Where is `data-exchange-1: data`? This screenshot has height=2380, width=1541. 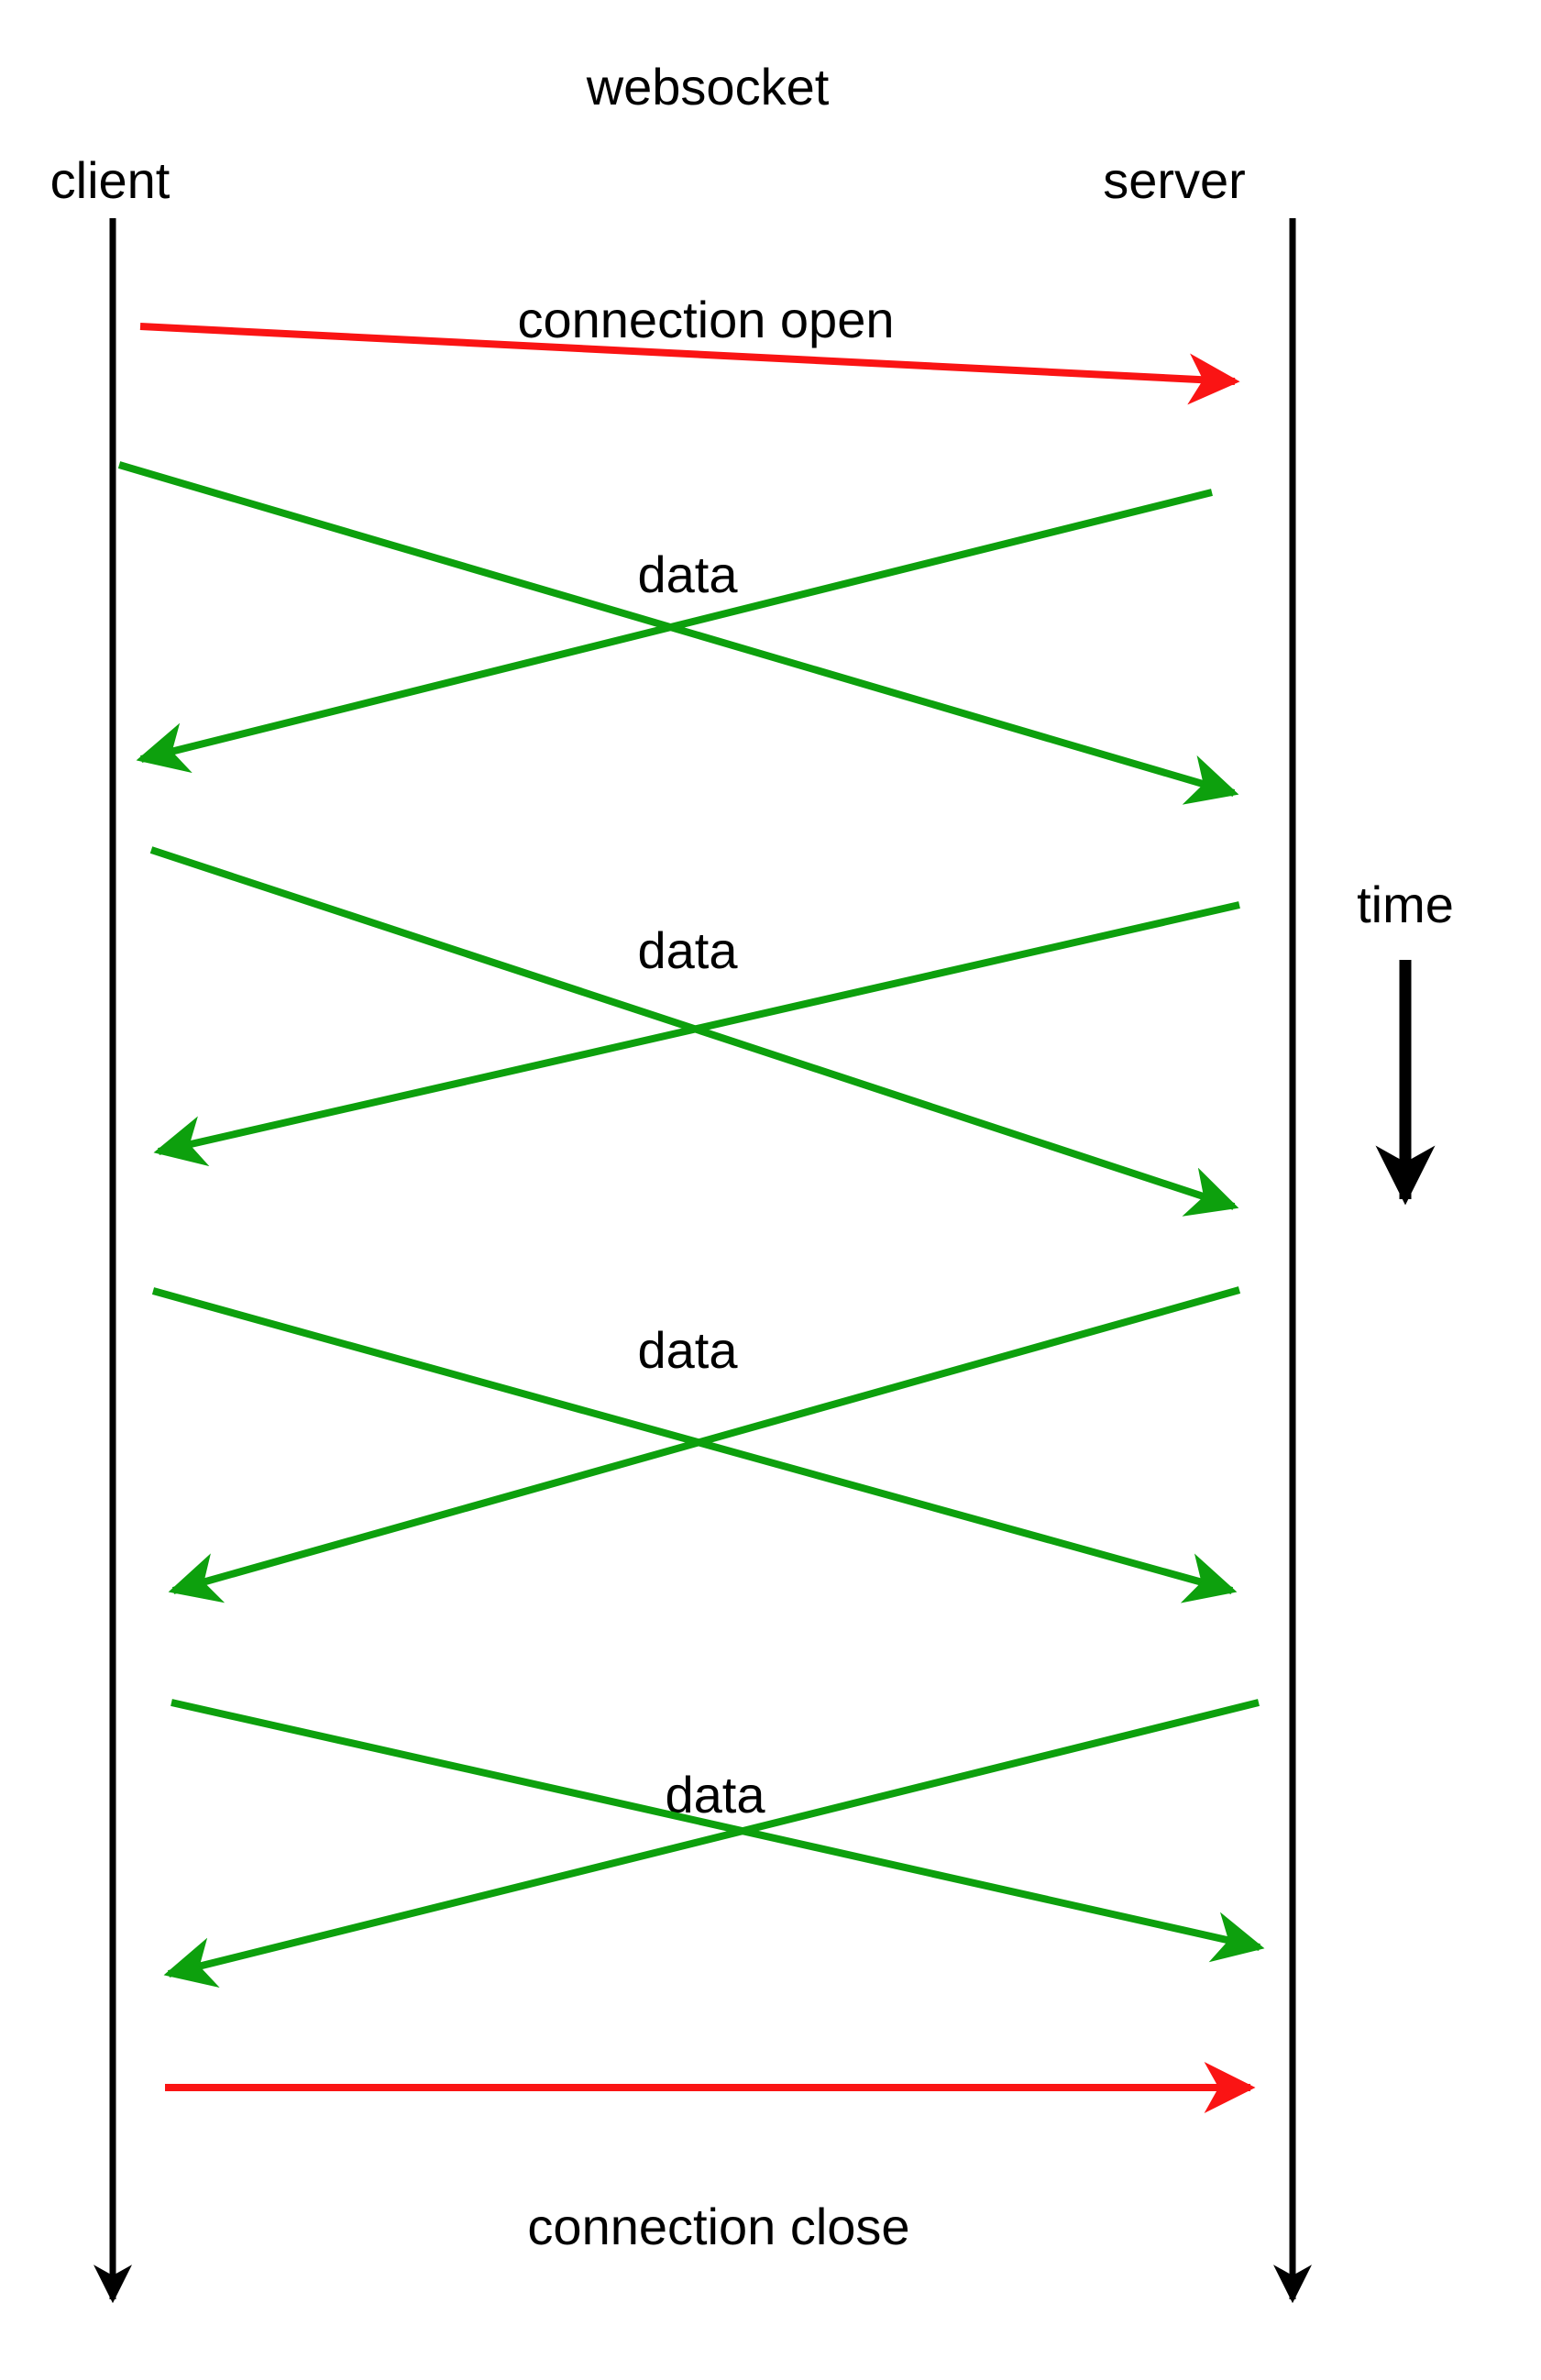
data-exchange-1: data is located at coordinates (678, 633).